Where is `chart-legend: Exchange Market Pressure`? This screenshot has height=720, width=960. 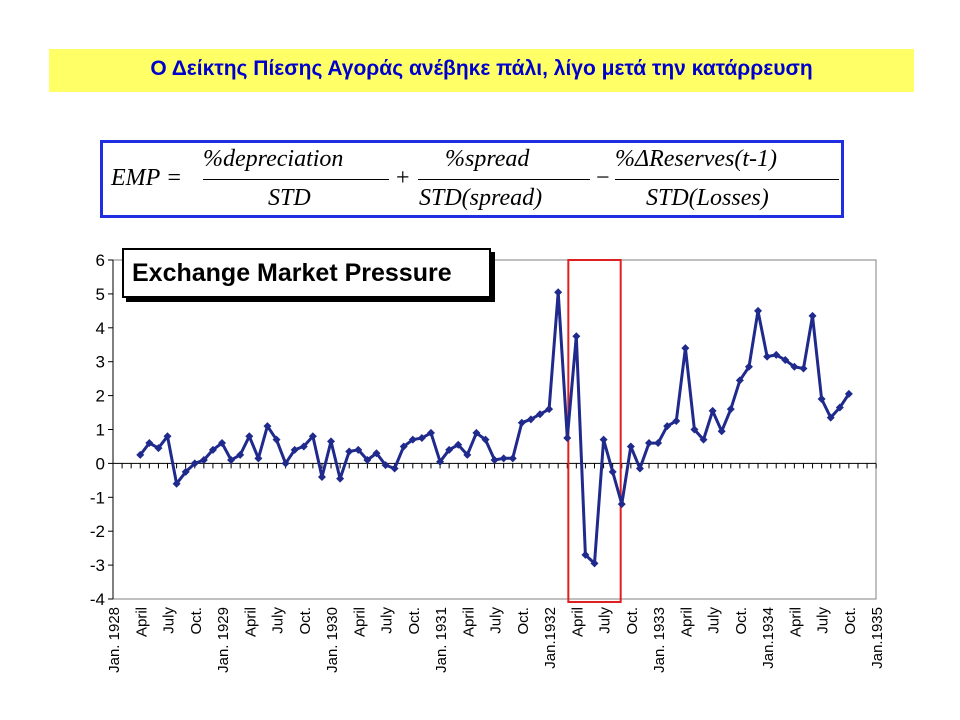 chart-legend: Exchange Market Pressure is located at coordinates (306, 273).